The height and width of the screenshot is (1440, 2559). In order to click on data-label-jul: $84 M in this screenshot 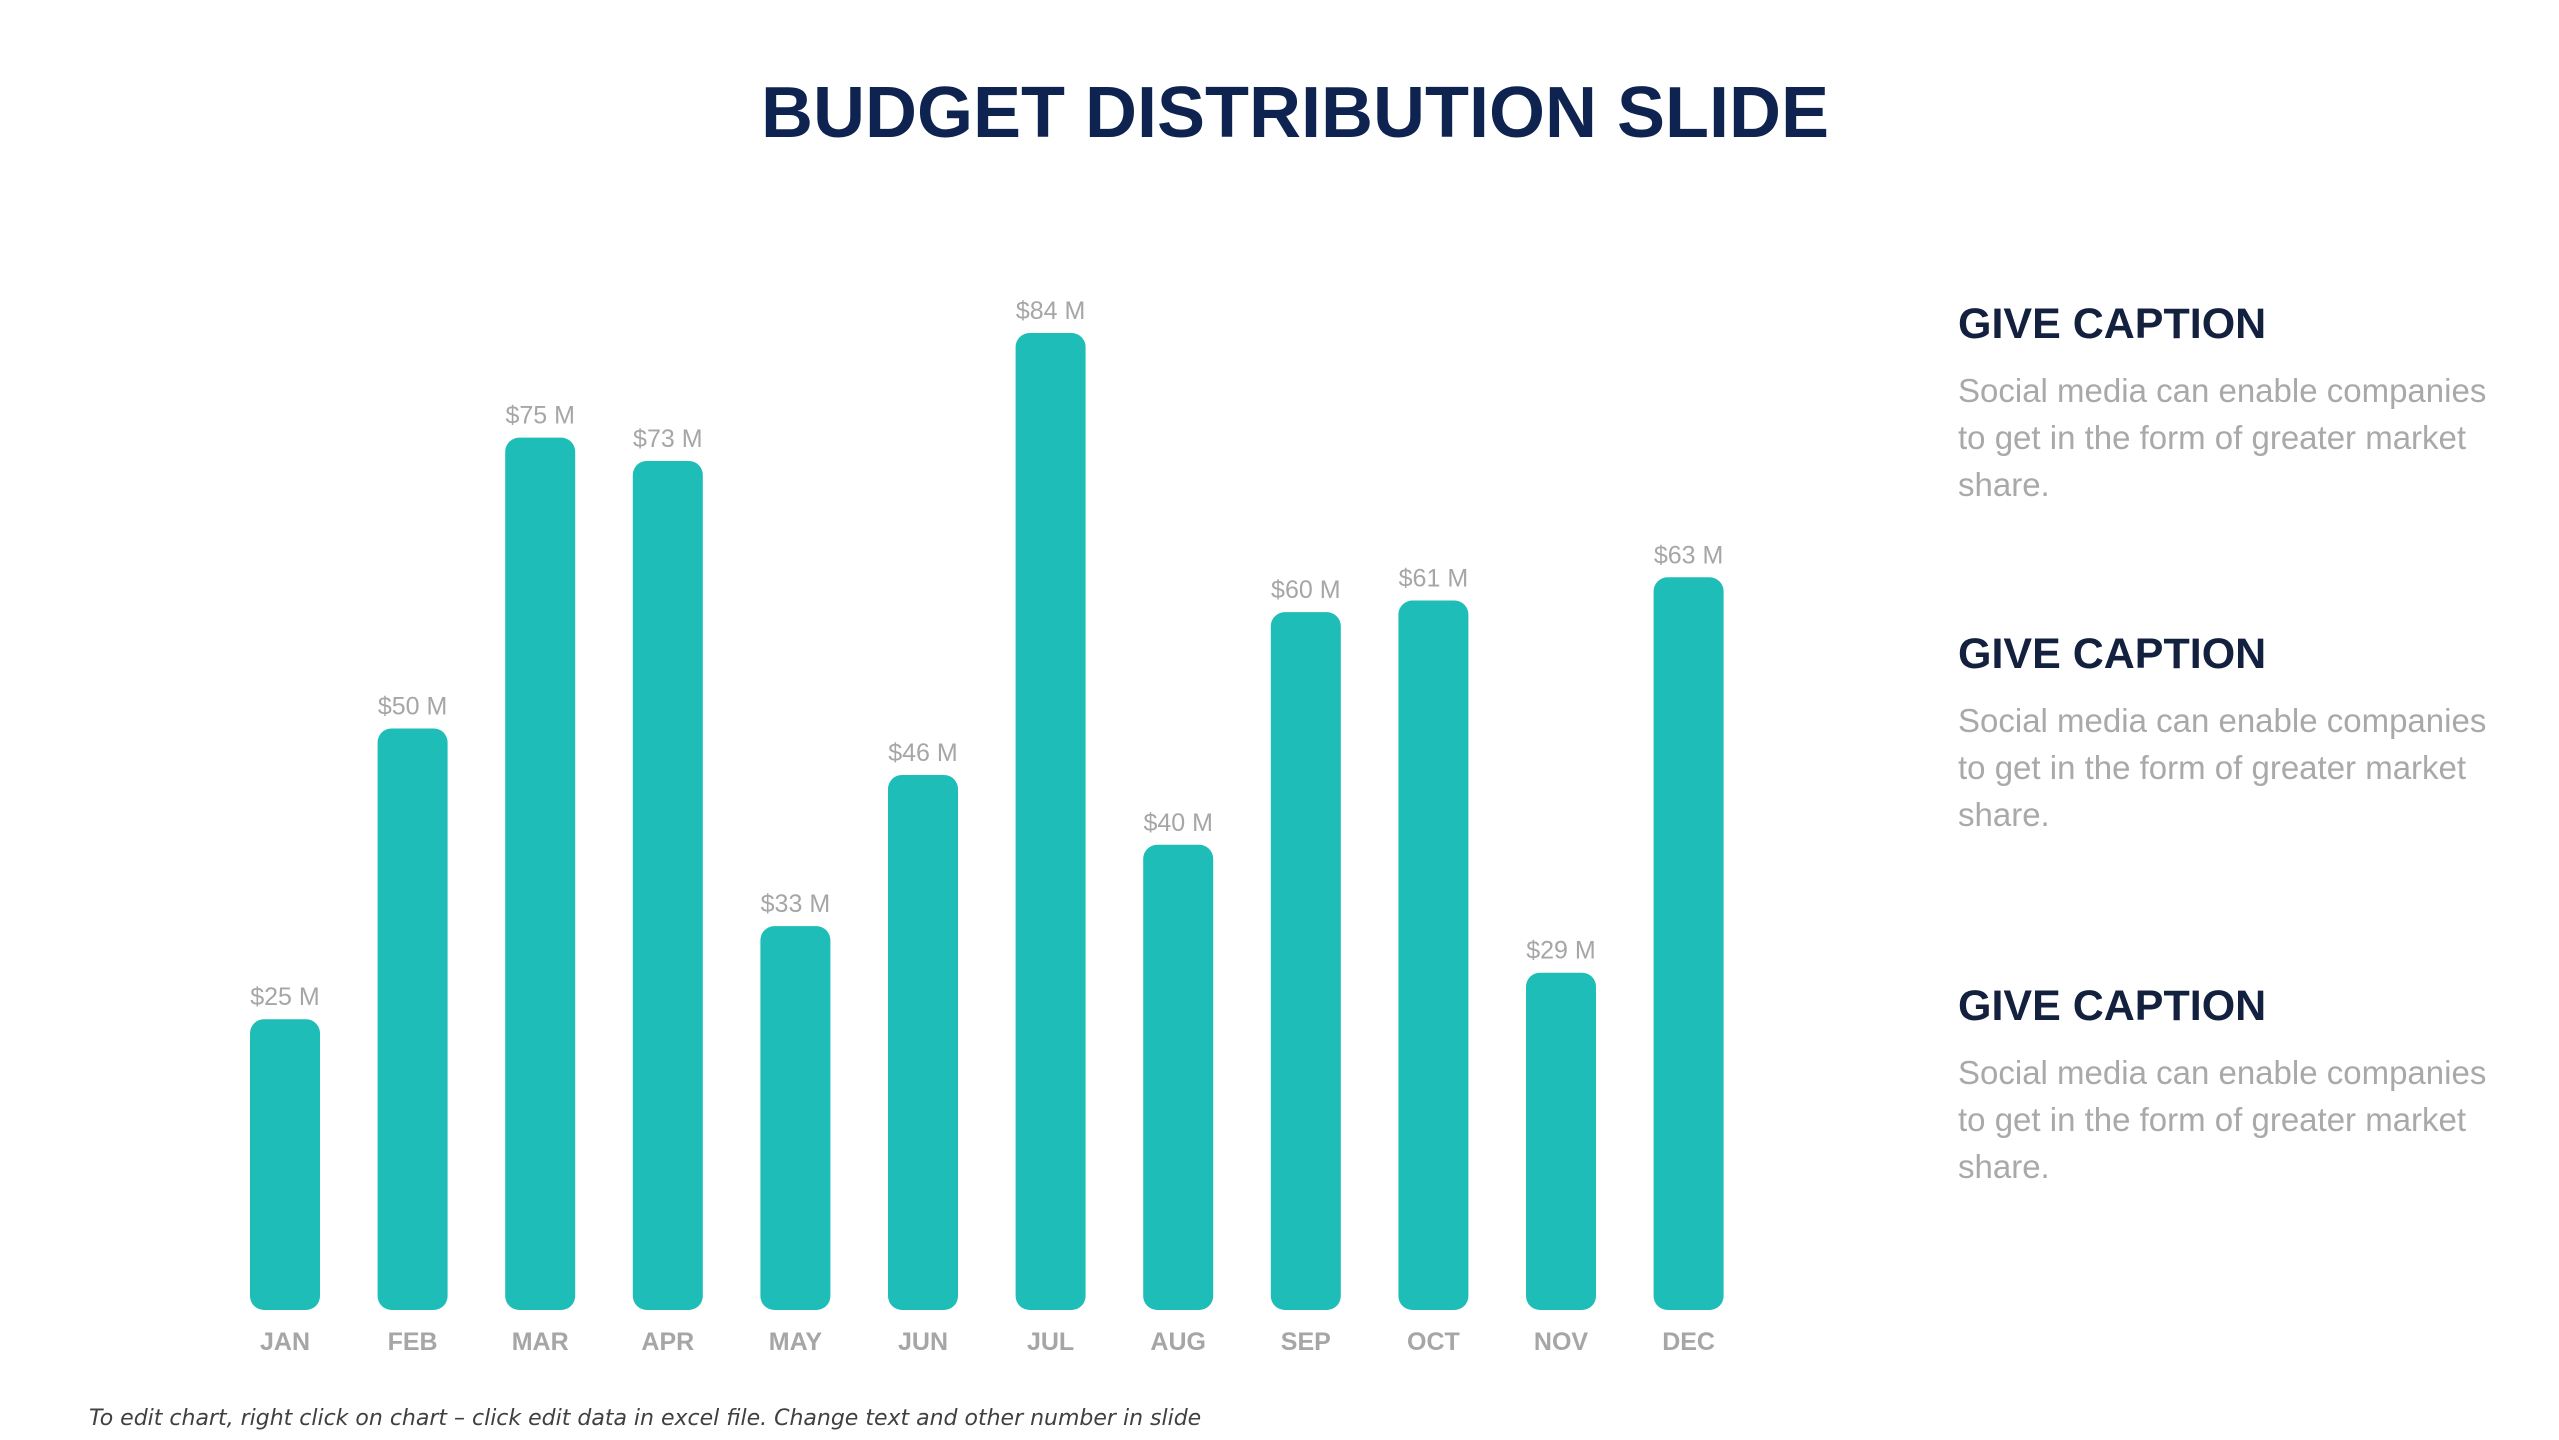, I will do `click(1050, 311)`.